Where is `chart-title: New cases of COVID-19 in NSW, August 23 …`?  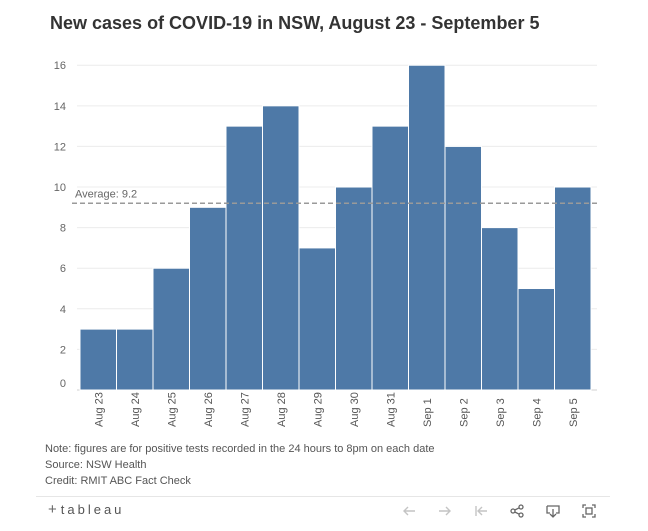 chart-title: New cases of COVID-19 in NSW, August 23 … is located at coordinates (295, 23).